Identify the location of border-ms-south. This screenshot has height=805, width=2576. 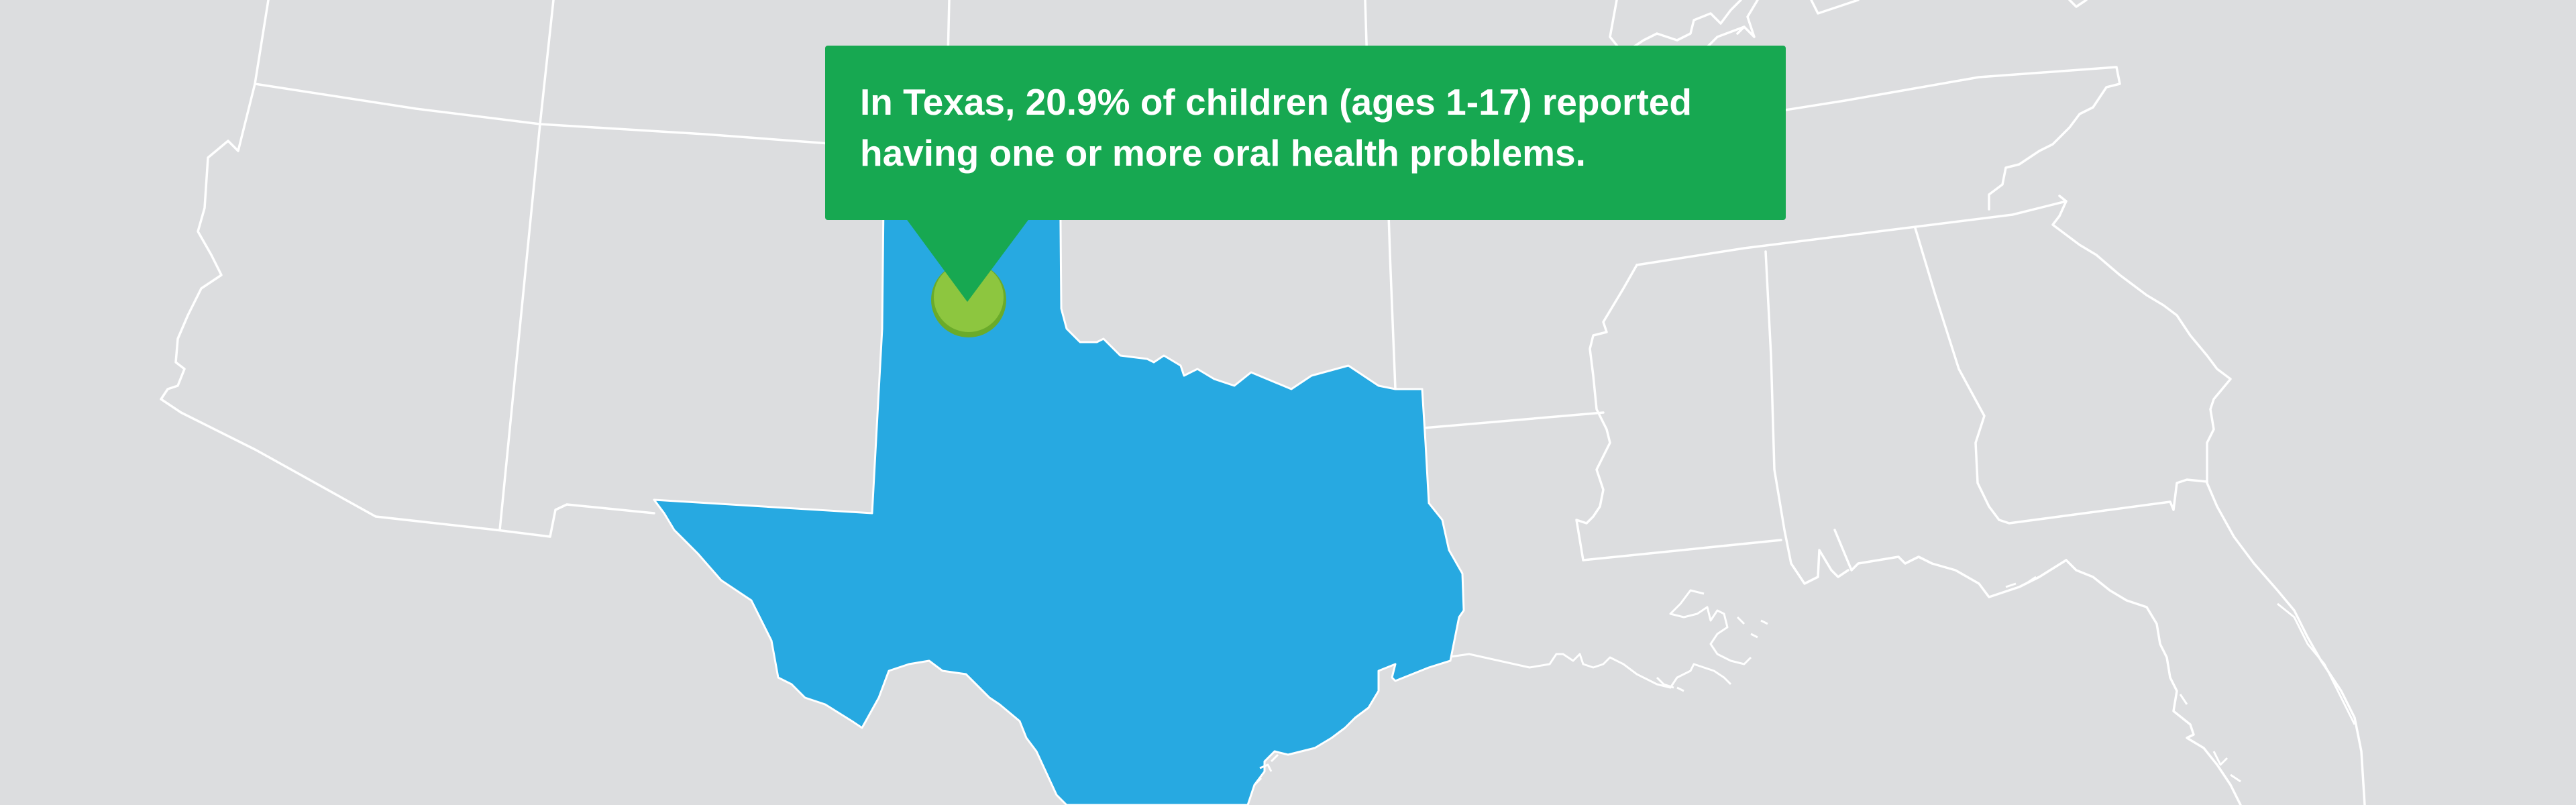
(1682, 550).